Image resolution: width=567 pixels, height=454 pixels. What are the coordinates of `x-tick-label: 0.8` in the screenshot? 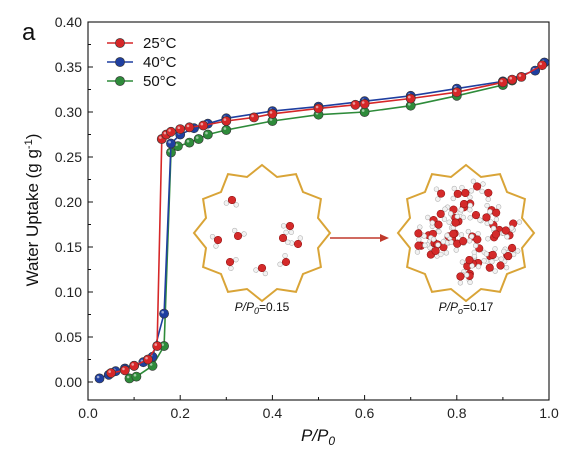 It's located at (457, 413).